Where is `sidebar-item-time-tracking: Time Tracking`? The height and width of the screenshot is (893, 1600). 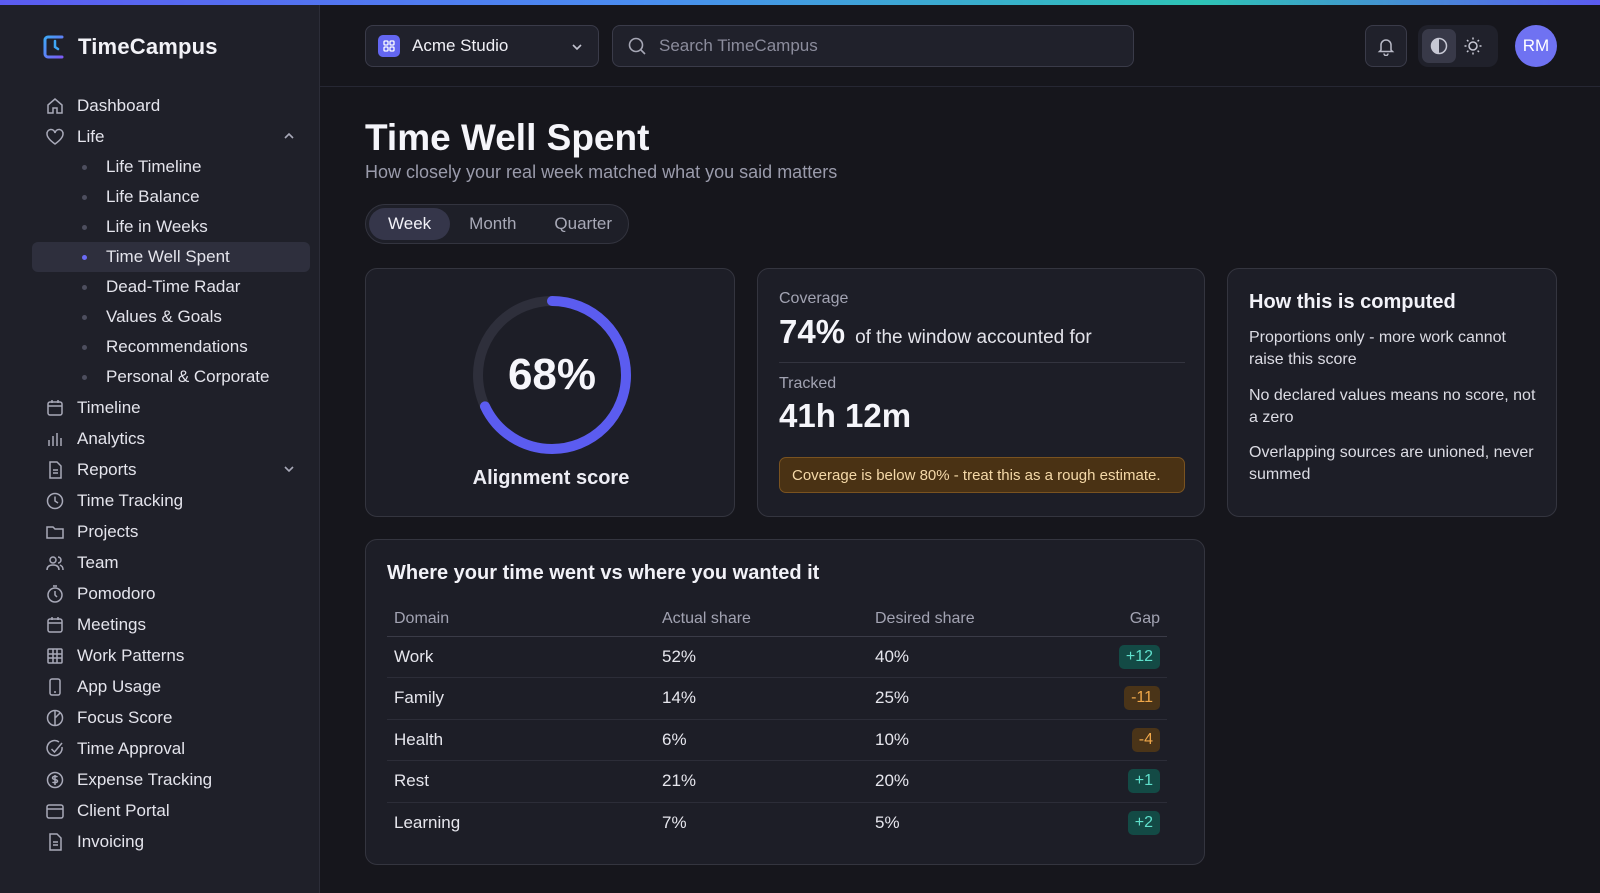
sidebar-item-time-tracking: Time Tracking is located at coordinates (171, 500).